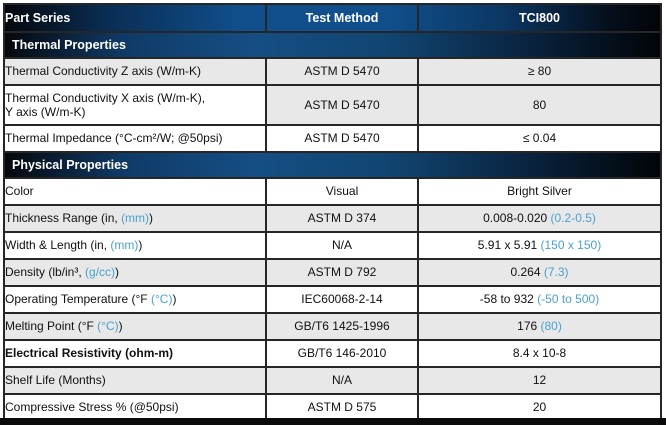 The width and height of the screenshot is (666, 425). I want to click on property-cell: Electrical Resistivity (ohm-m), so click(135, 353).